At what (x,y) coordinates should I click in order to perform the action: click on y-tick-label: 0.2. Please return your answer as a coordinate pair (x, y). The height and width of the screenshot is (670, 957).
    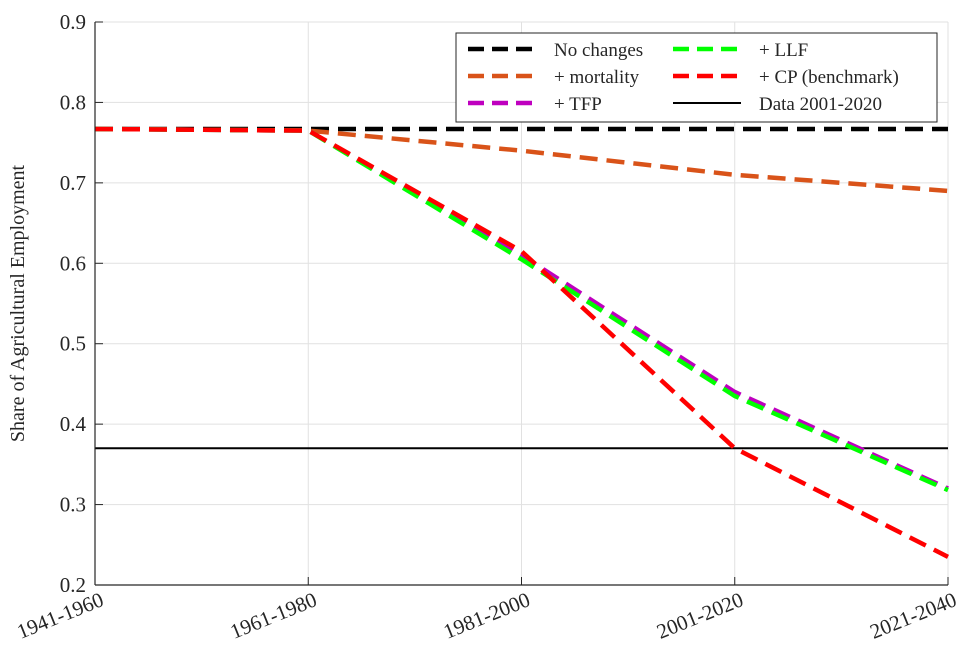
    Looking at the image, I should click on (73, 585).